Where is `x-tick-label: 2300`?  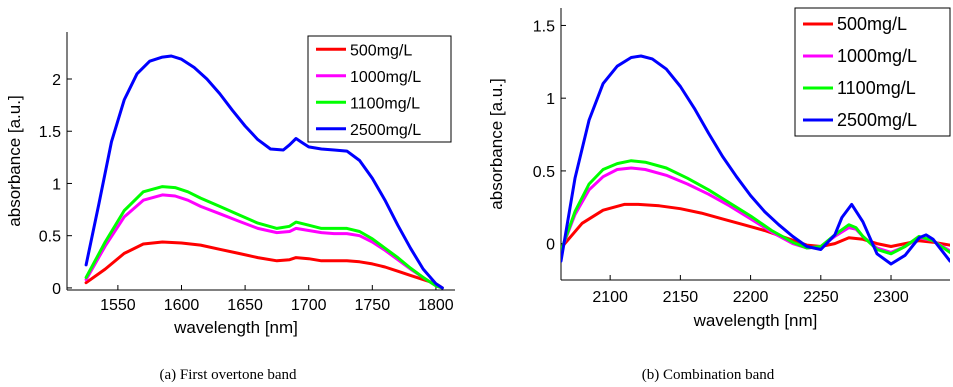 x-tick-label: 2300 is located at coordinates (891, 297).